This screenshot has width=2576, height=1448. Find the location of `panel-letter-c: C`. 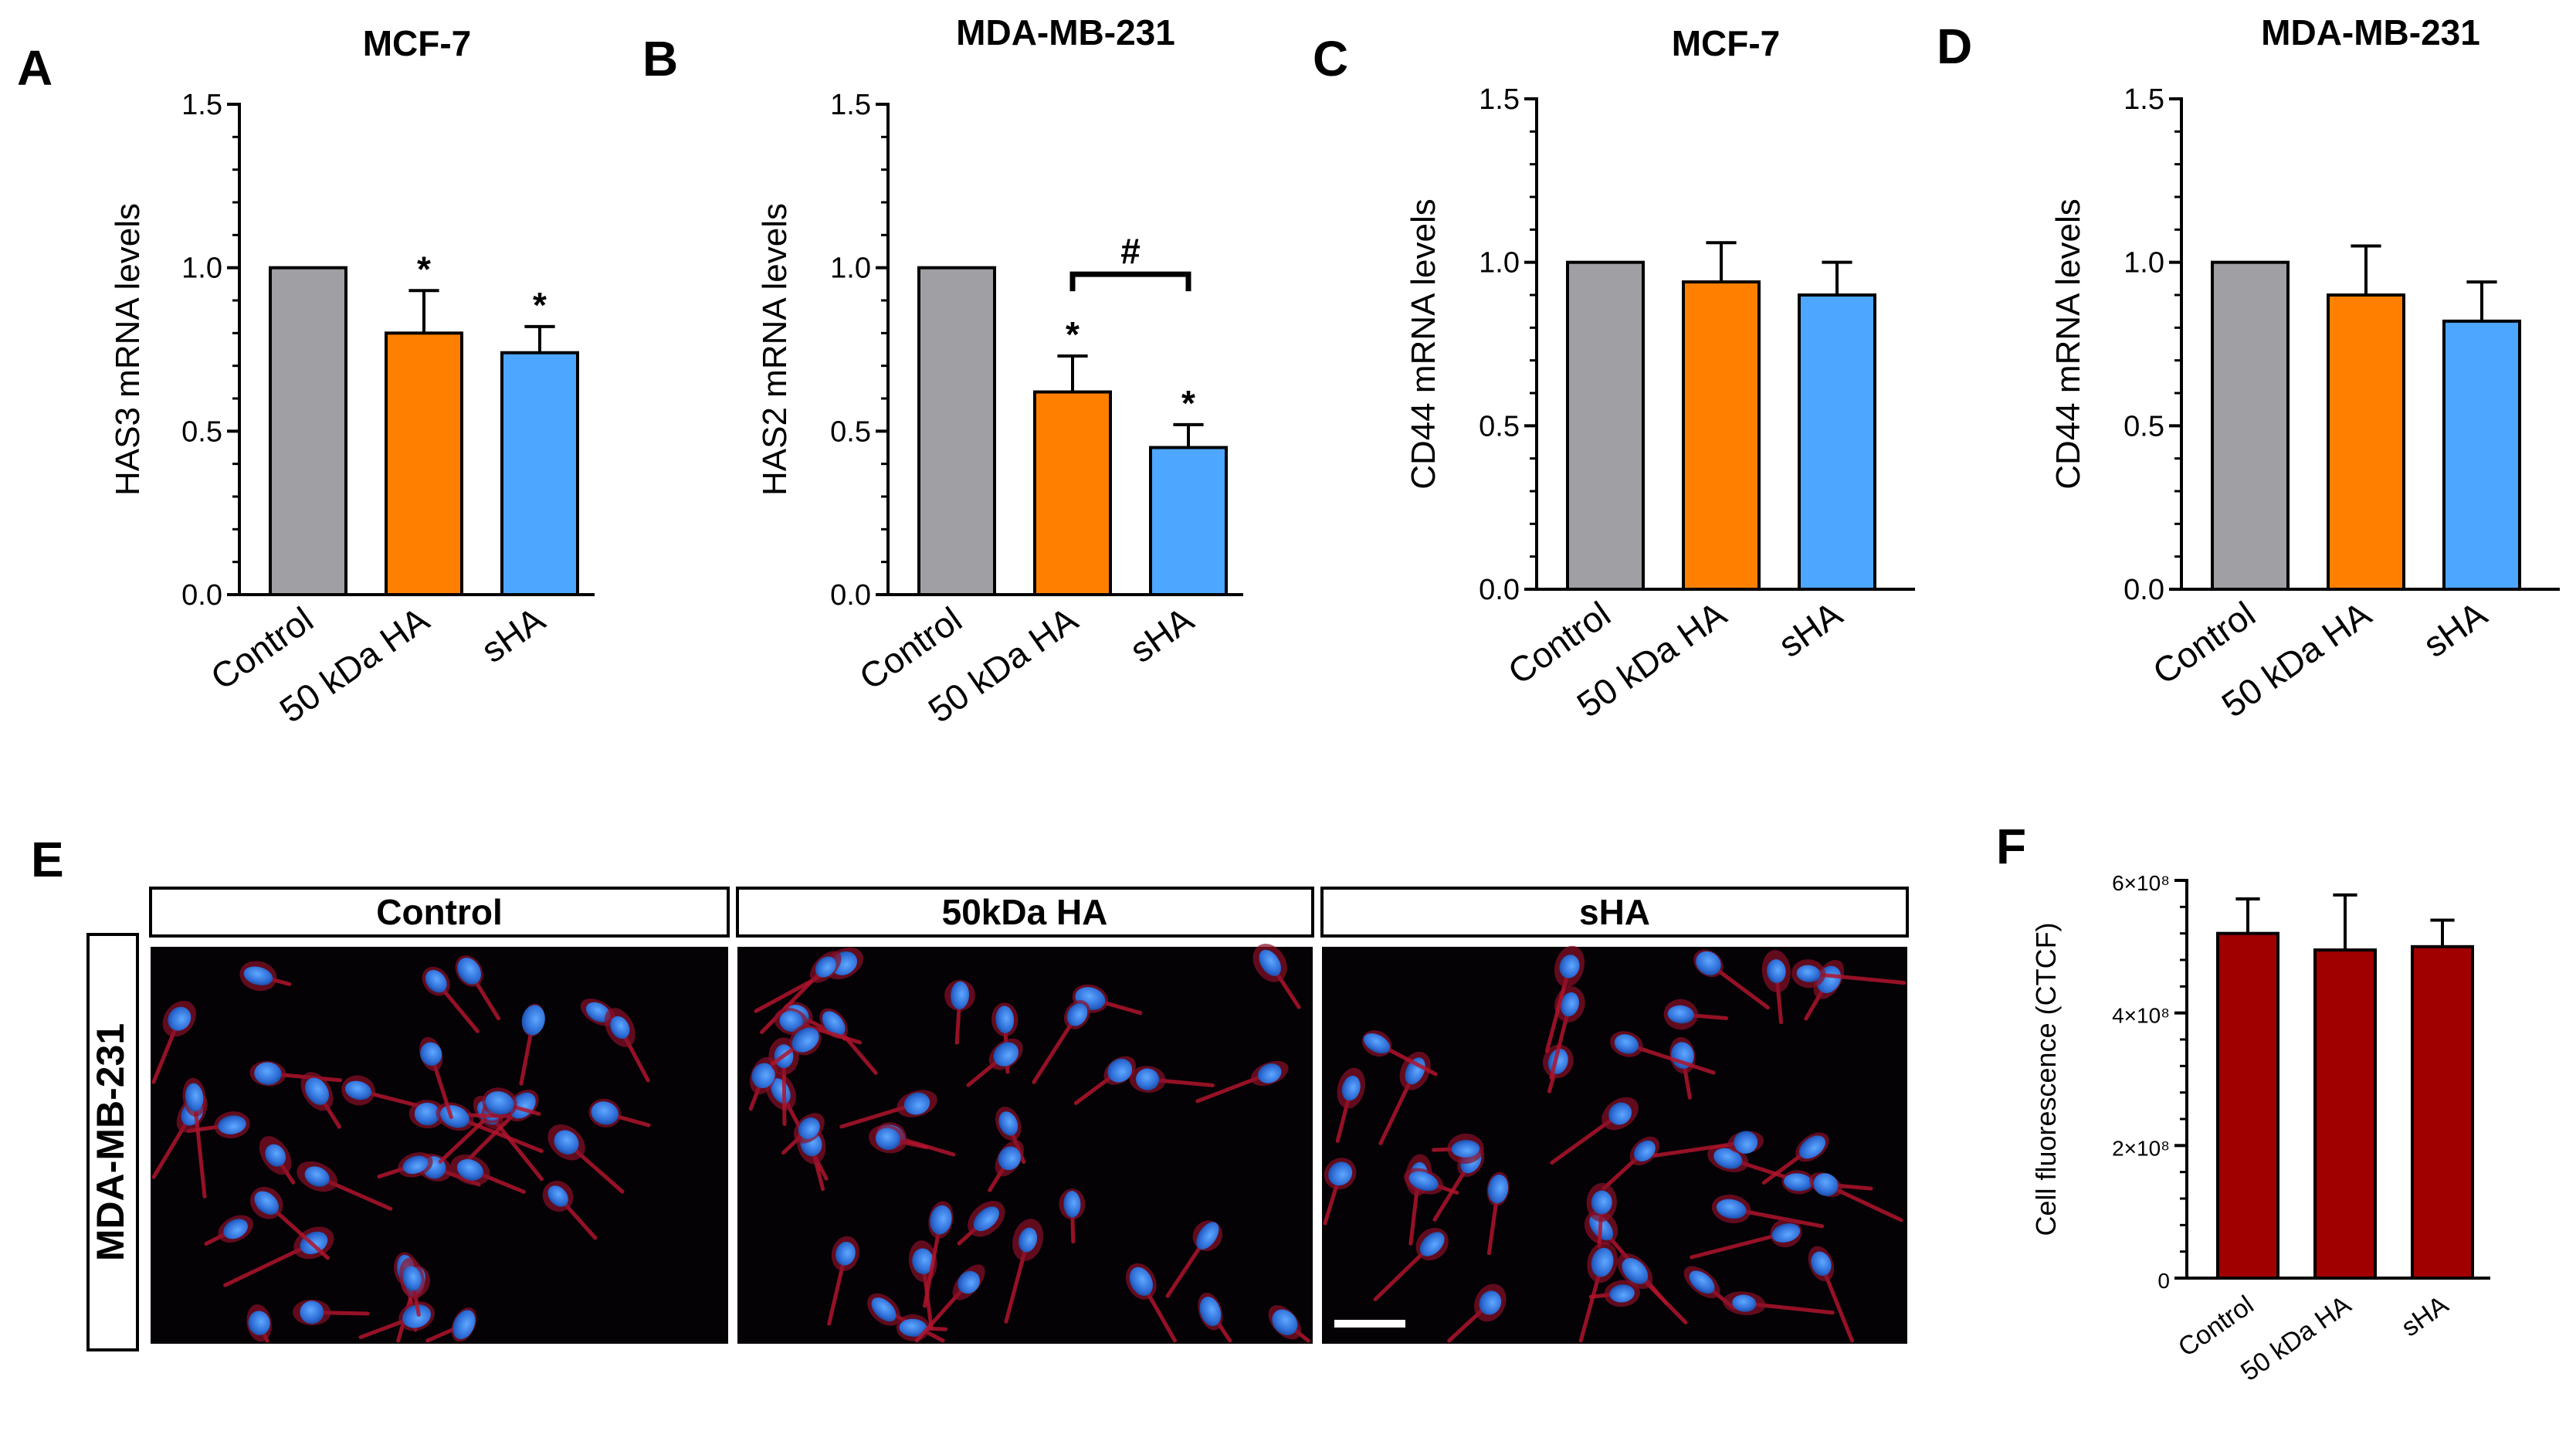

panel-letter-c: C is located at coordinates (1330, 59).